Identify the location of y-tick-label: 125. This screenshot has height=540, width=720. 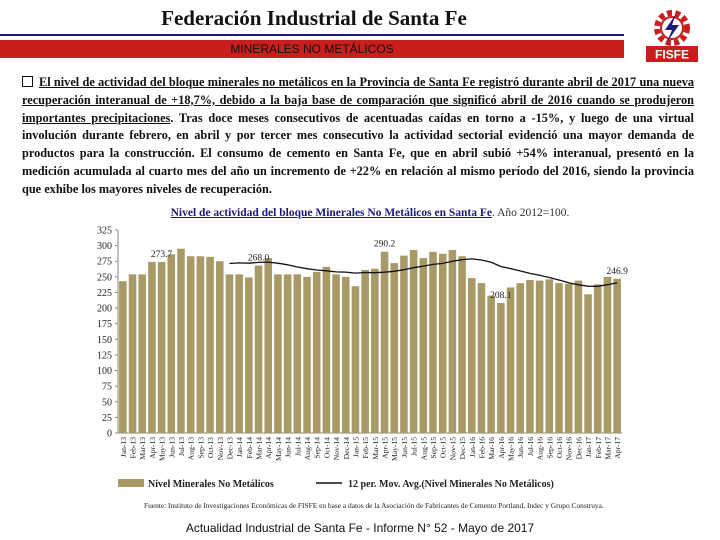
(104, 355).